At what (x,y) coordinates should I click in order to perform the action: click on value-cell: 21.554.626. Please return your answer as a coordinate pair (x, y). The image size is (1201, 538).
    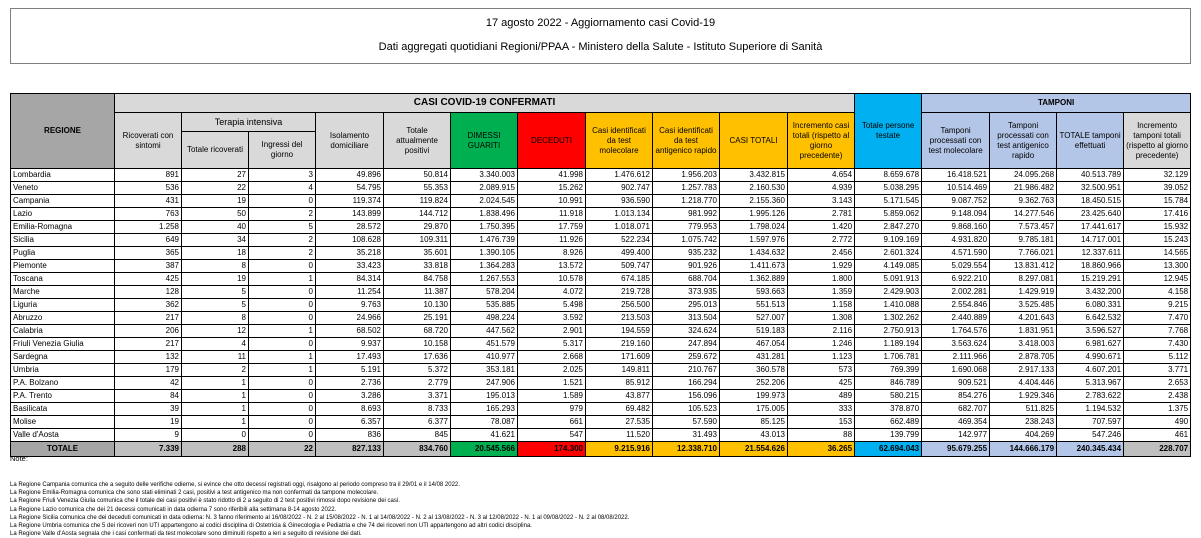
    Looking at the image, I should click on (753, 449).